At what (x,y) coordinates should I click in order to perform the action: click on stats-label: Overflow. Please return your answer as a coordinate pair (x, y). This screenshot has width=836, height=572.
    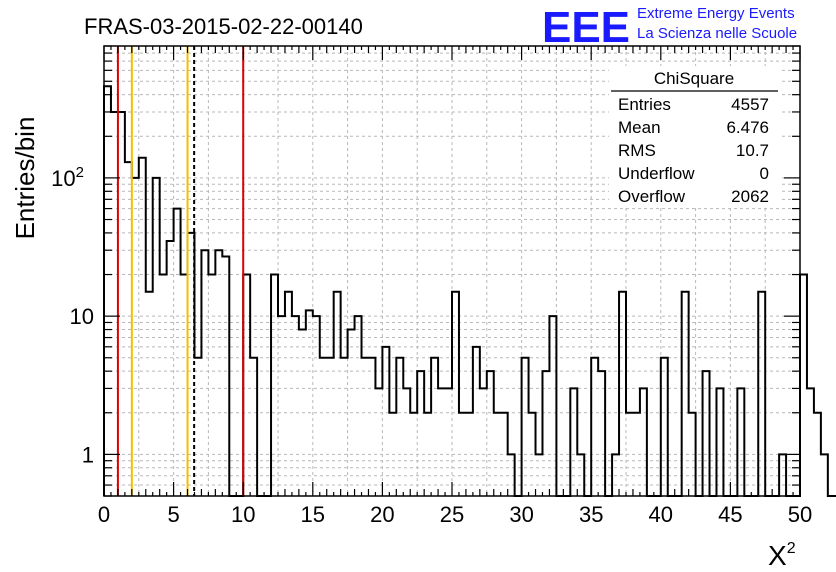
    Looking at the image, I should click on (652, 196).